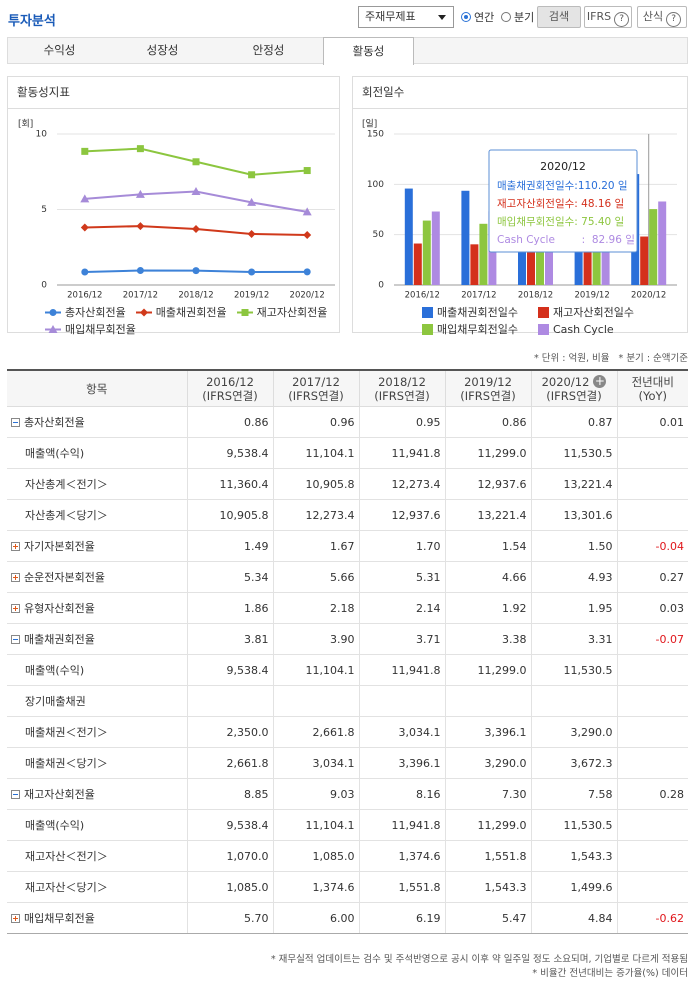 The width and height of the screenshot is (697, 983). Describe the element at coordinates (517, 17) in the screenshot. I see `period-radio: 분기` at that location.